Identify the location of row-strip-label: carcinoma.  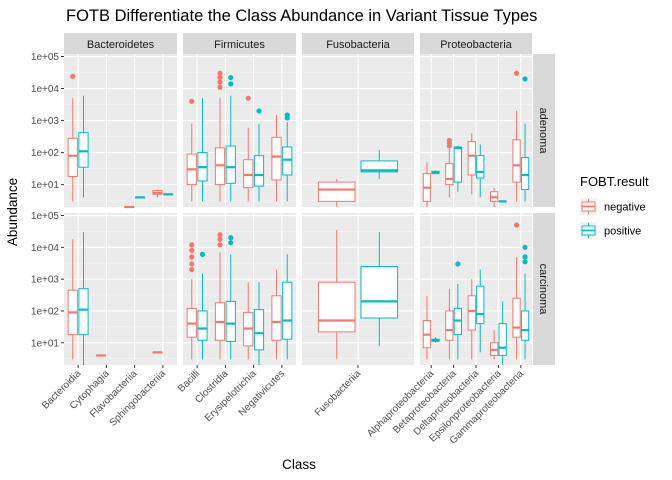
(543, 290).